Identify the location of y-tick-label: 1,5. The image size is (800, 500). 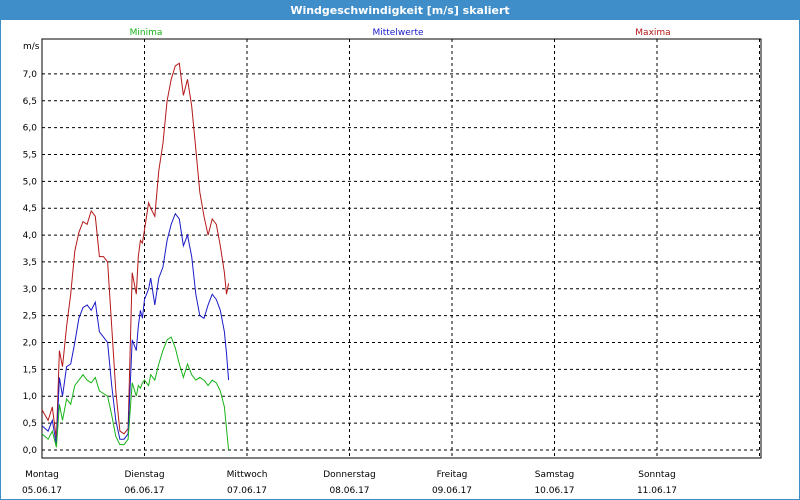
(30, 370).